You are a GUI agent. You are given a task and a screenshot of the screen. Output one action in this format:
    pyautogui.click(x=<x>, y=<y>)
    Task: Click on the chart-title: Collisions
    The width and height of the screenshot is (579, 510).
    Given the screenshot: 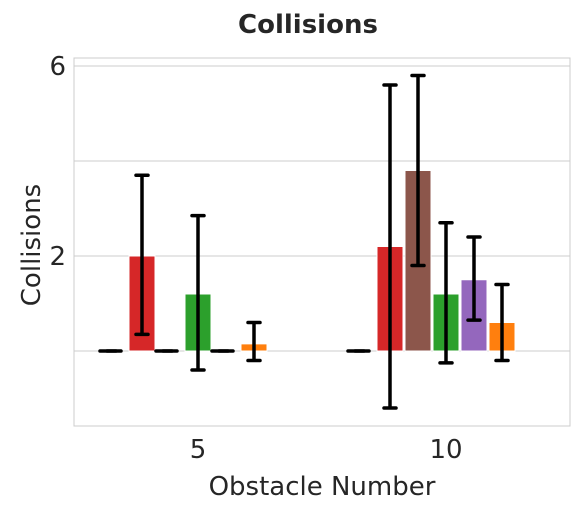 What is the action you would take?
    pyautogui.click(x=308, y=25)
    